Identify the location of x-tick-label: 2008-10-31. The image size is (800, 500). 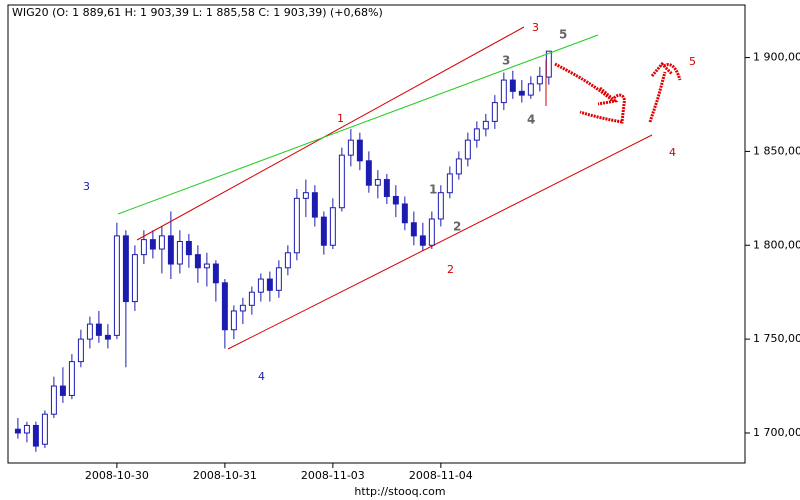
(225, 475).